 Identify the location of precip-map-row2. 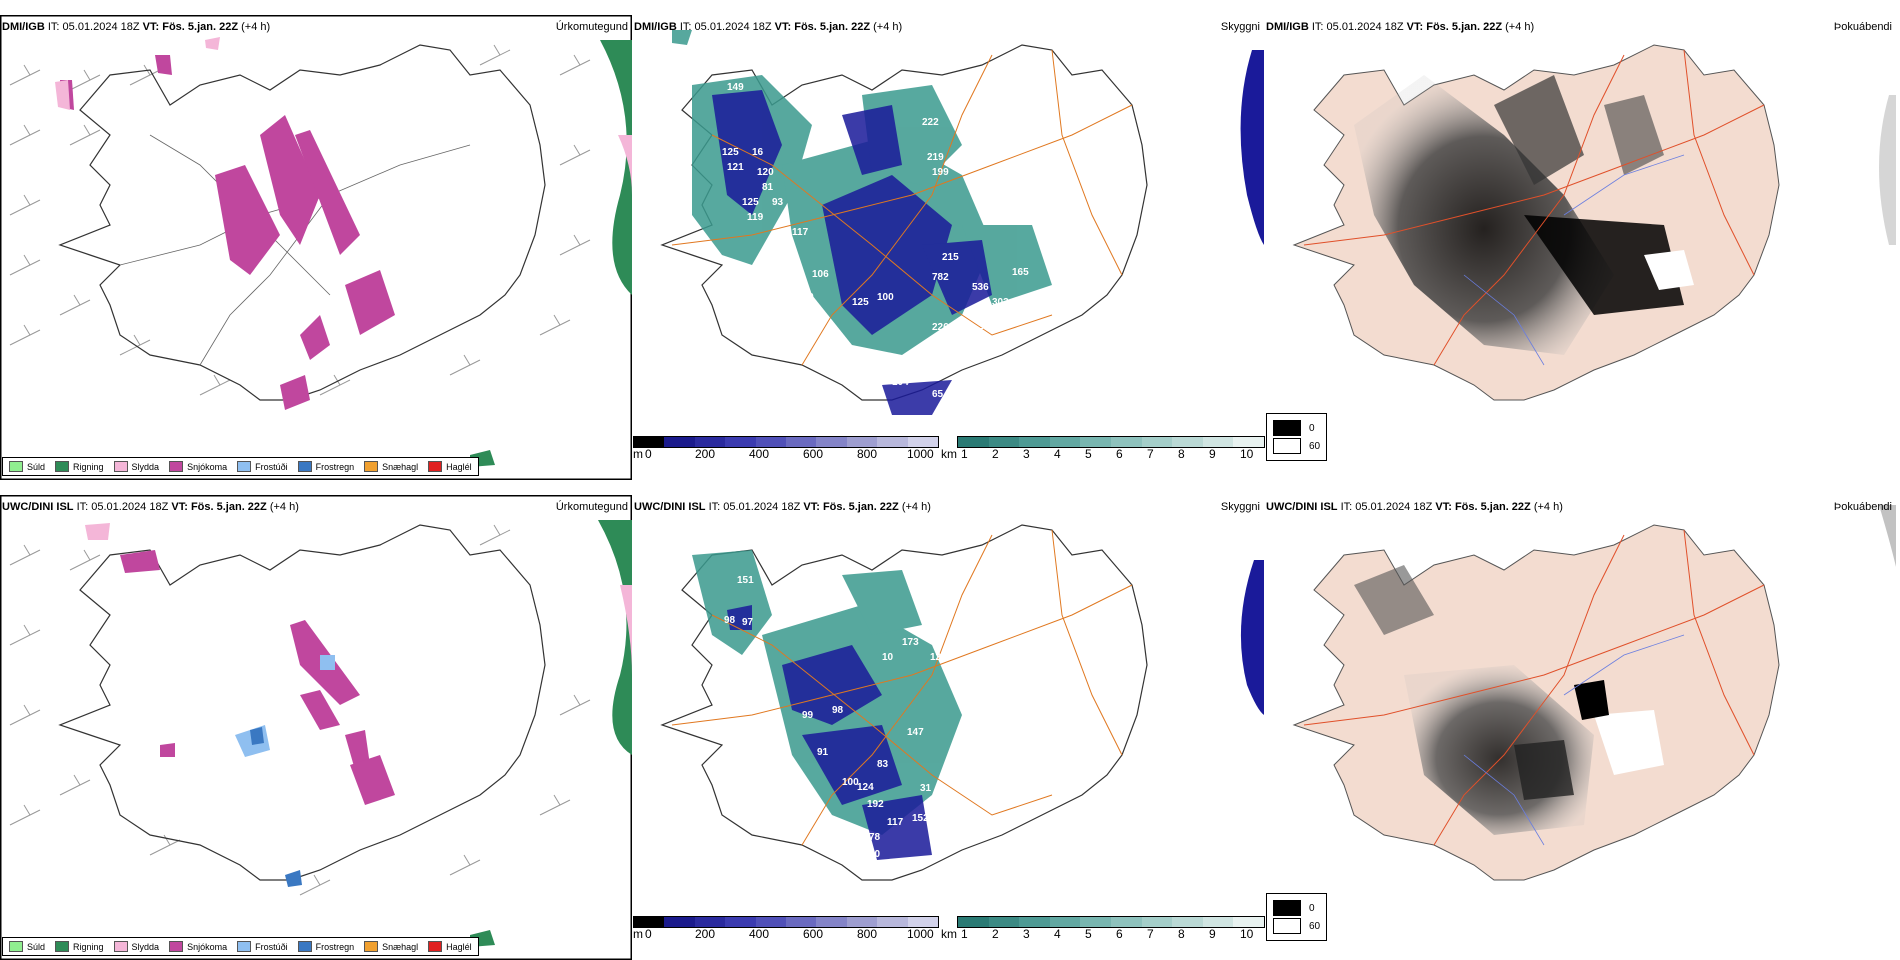
(320, 733).